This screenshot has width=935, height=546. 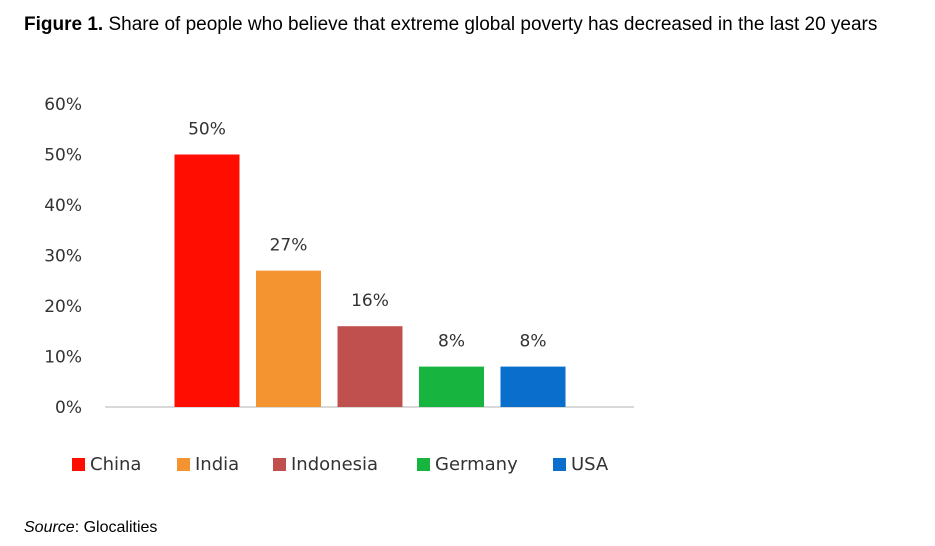 What do you see at coordinates (64, 24) in the screenshot?
I see `figure-label: Figure 1.` at bounding box center [64, 24].